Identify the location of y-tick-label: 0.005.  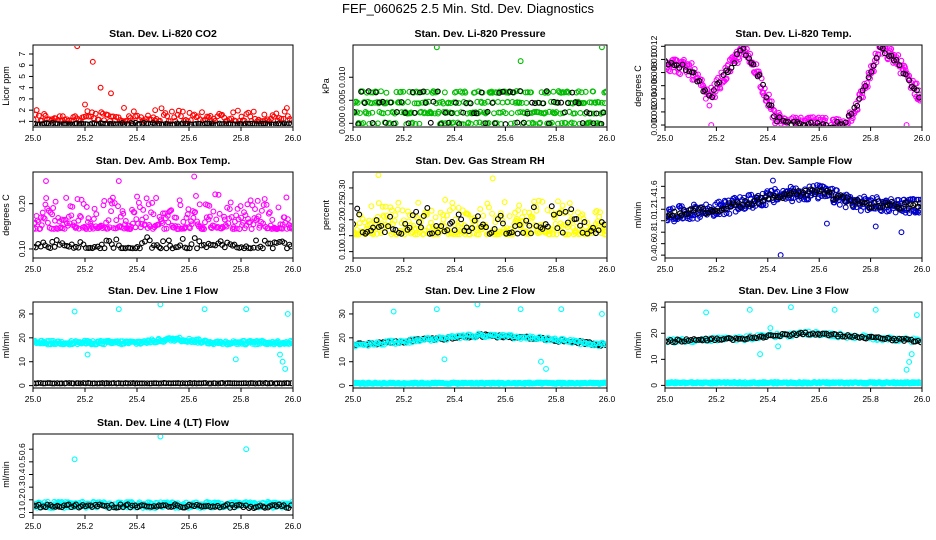
(342, 100).